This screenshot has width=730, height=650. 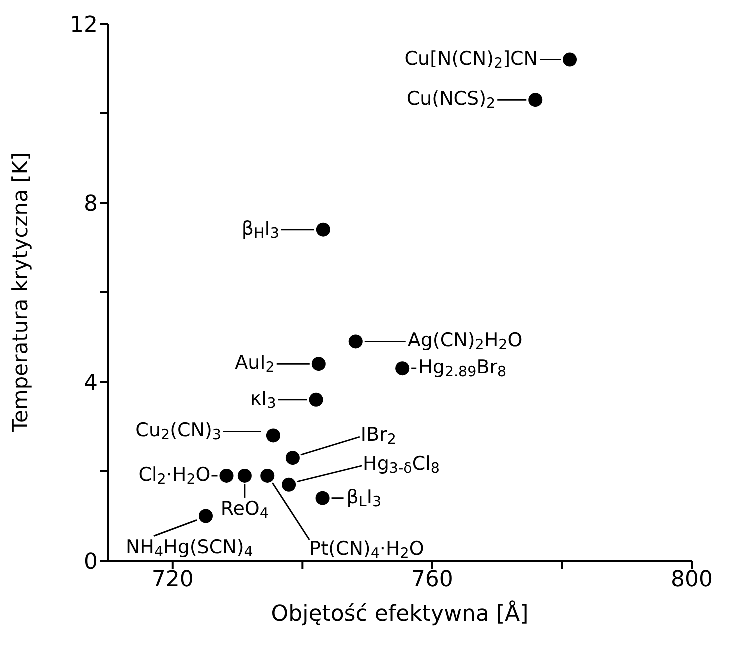 I want to click on y-tick-label: 4, so click(x=91, y=383).